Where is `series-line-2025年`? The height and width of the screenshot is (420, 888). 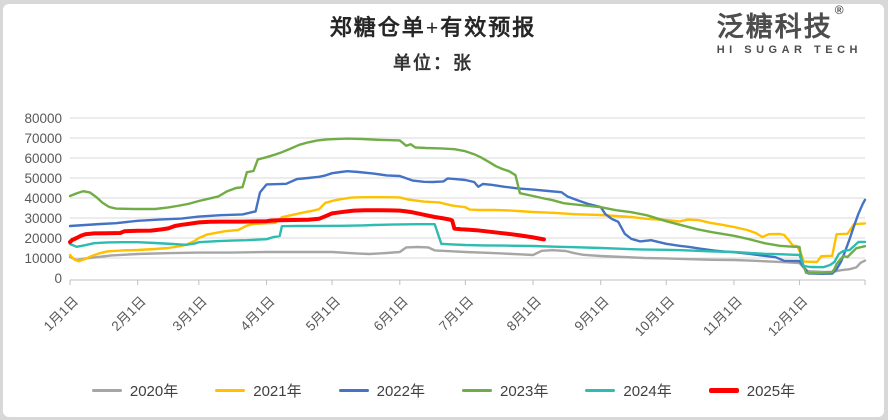
series-line-2025年 is located at coordinates (307, 226).